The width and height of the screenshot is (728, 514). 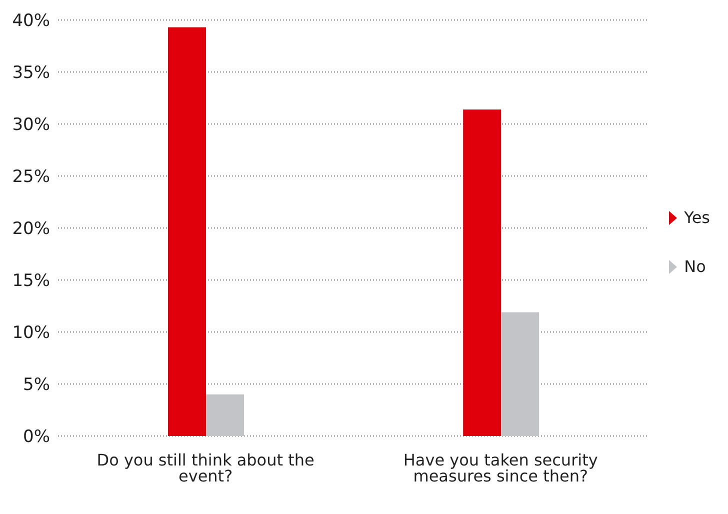 I want to click on legend-label: Yes, so click(x=697, y=217).